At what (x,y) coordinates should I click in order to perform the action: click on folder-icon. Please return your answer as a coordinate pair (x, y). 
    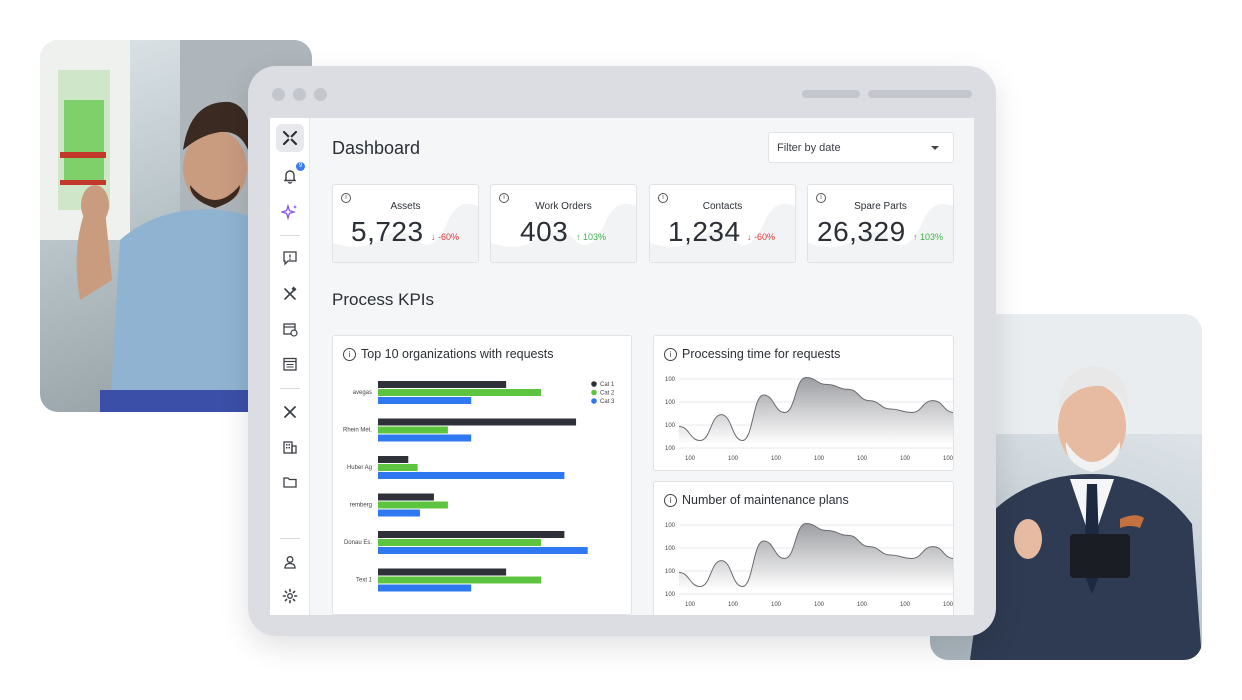
    Looking at the image, I should click on (290, 482).